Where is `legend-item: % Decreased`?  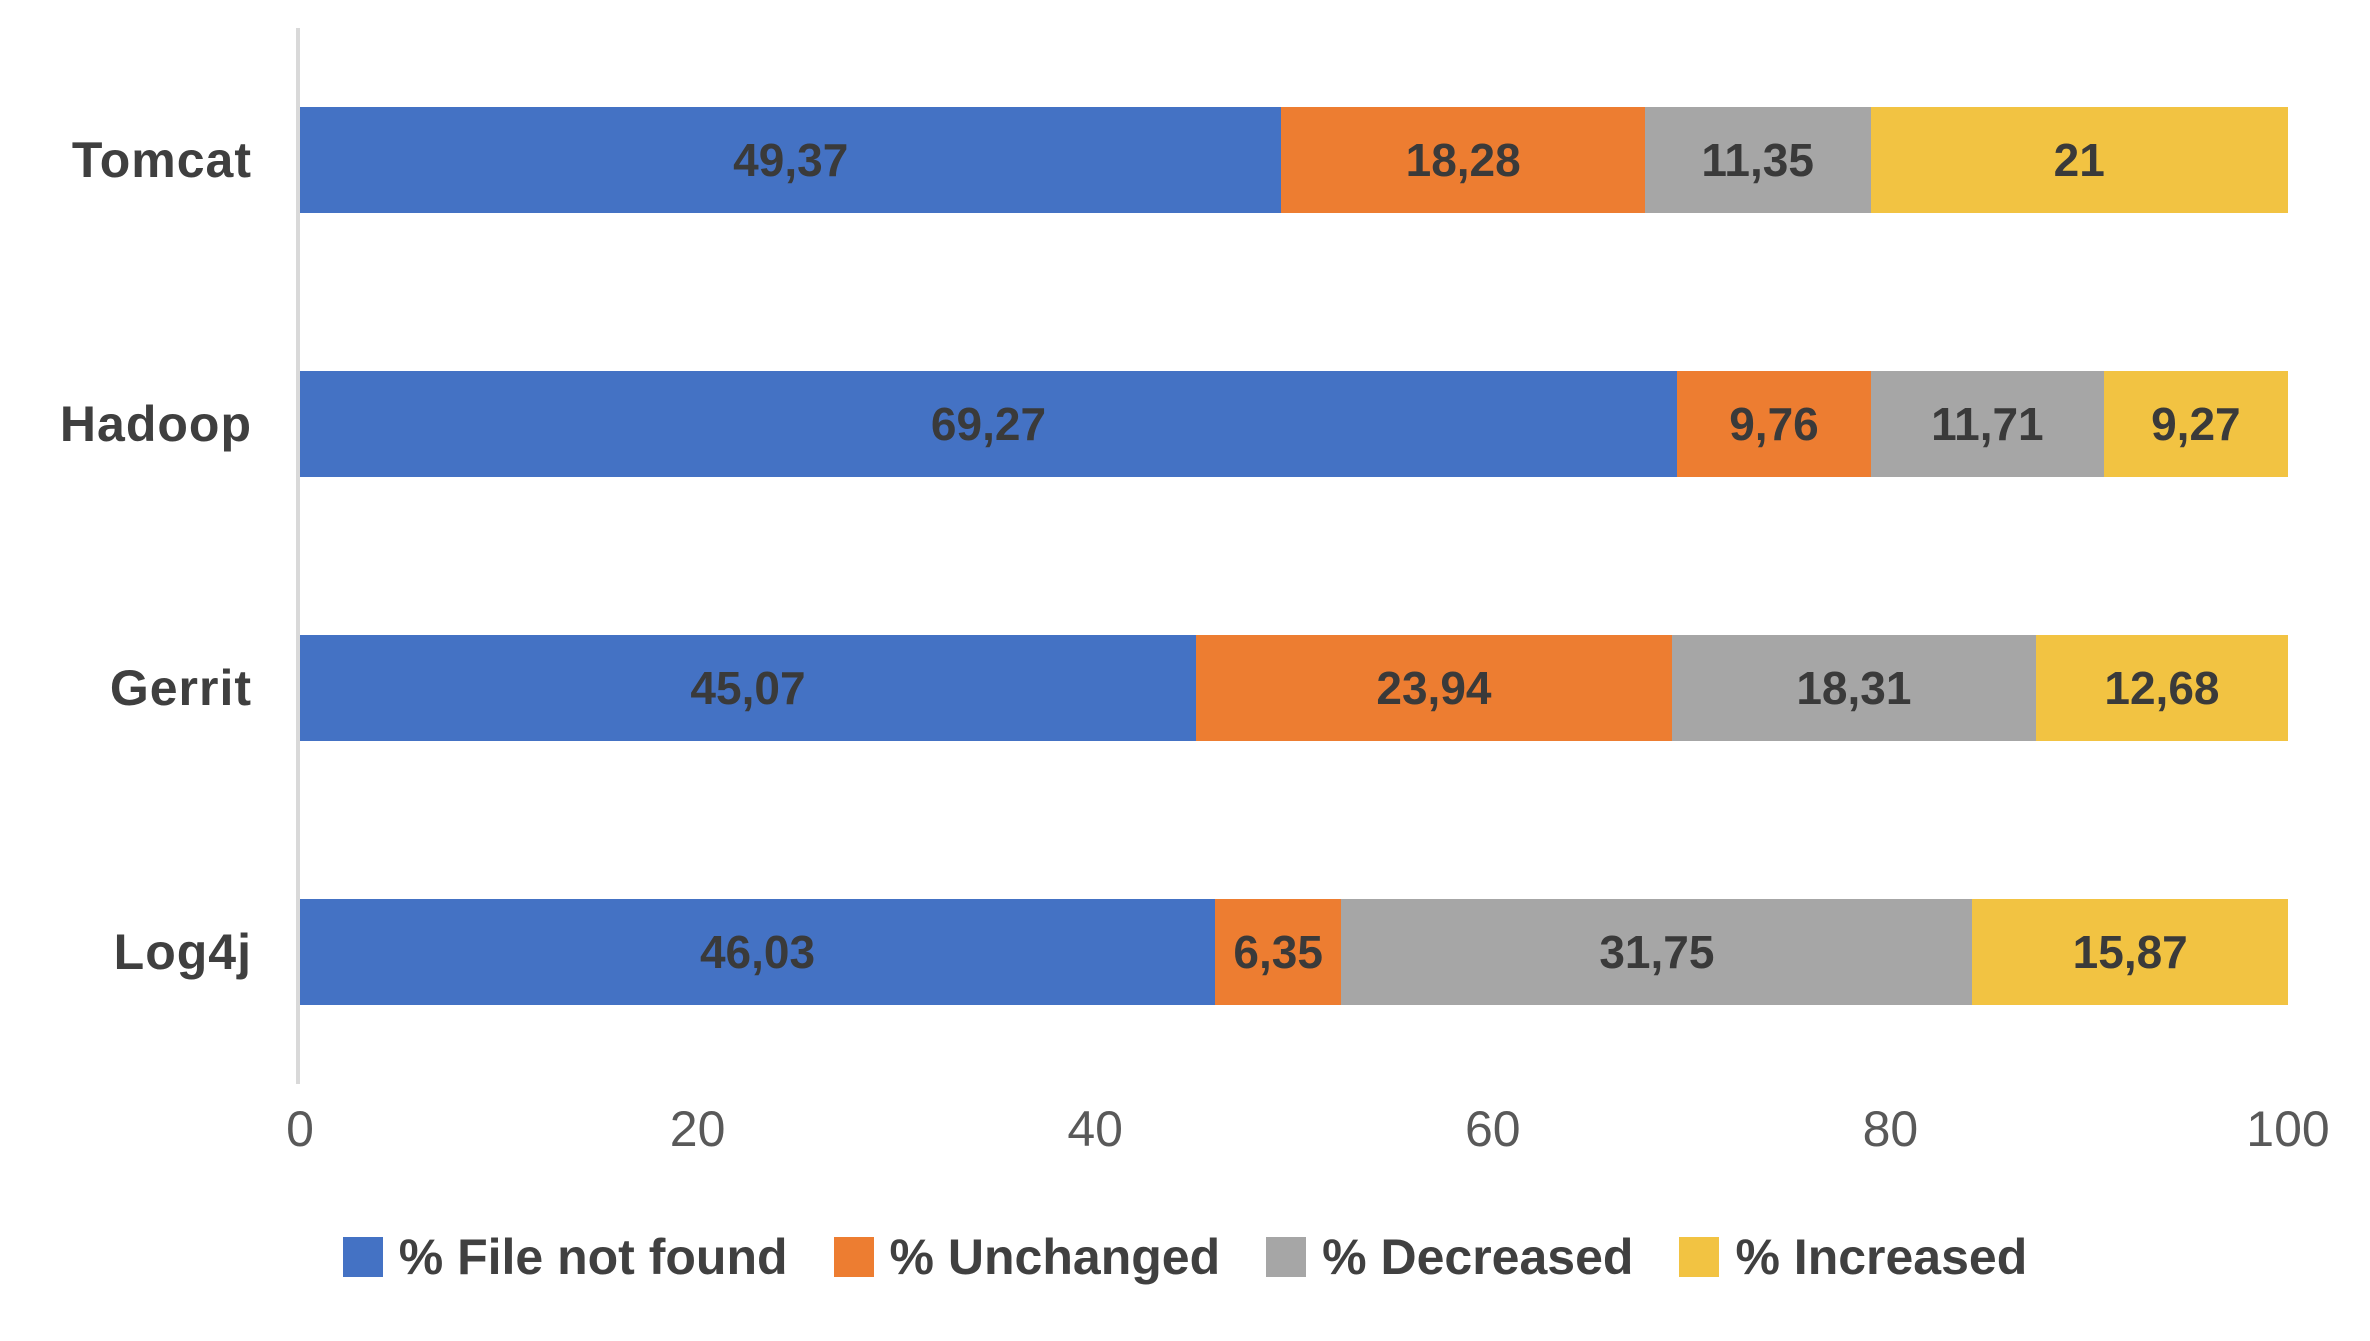 legend-item: % Decreased is located at coordinates (1449, 1257).